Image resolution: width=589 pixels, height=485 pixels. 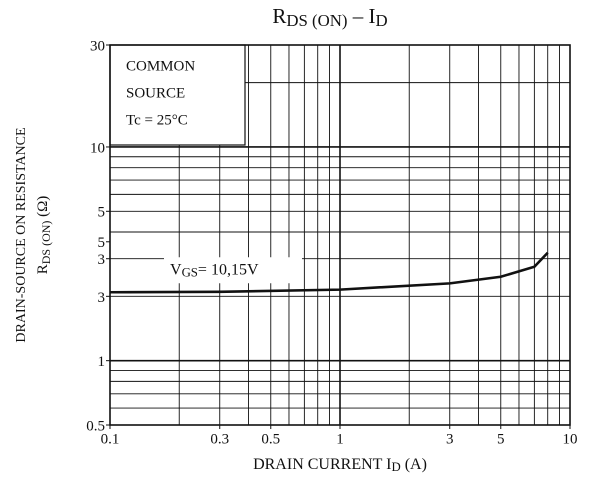 What do you see at coordinates (270, 439) in the screenshot?
I see `x-tick-label: 0.5` at bounding box center [270, 439].